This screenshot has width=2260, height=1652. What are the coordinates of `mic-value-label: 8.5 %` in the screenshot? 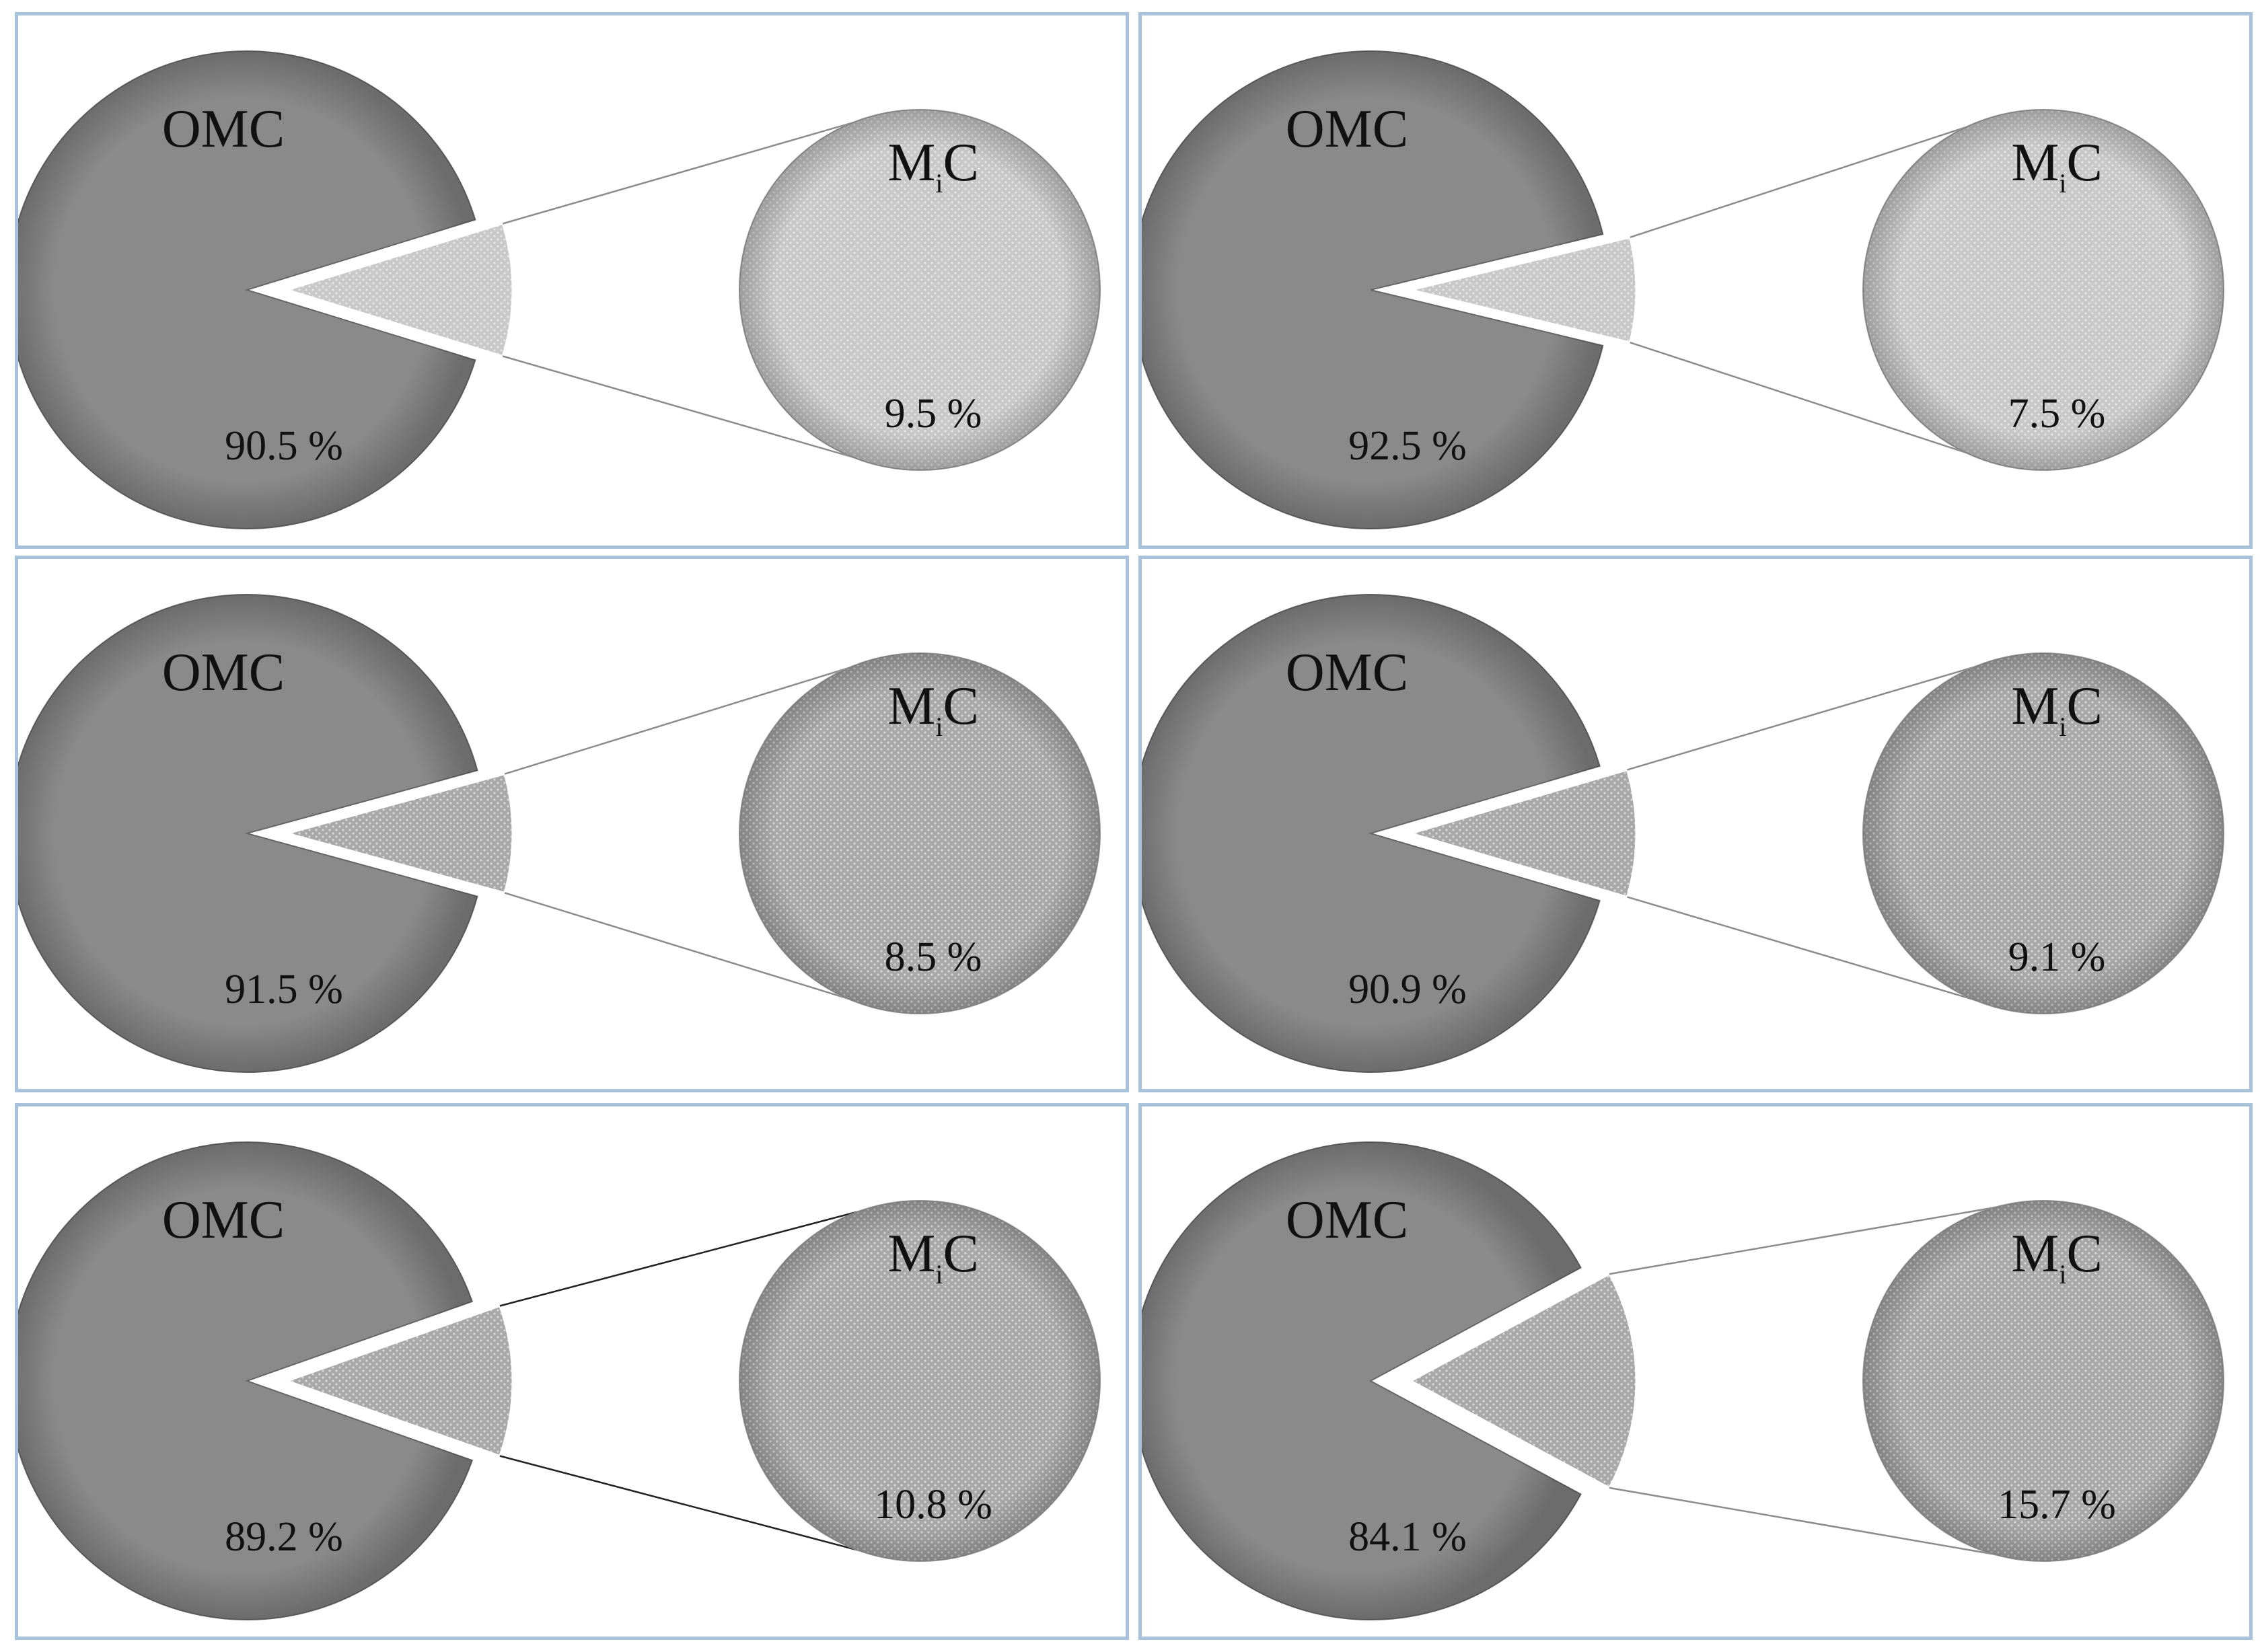 It's located at (934, 957).